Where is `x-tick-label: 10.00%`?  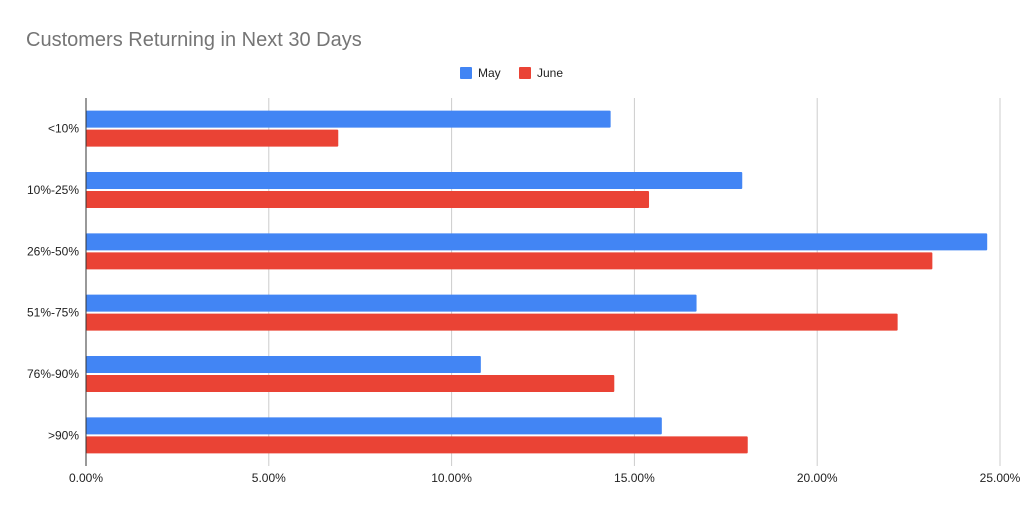 x-tick-label: 10.00% is located at coordinates (451, 478).